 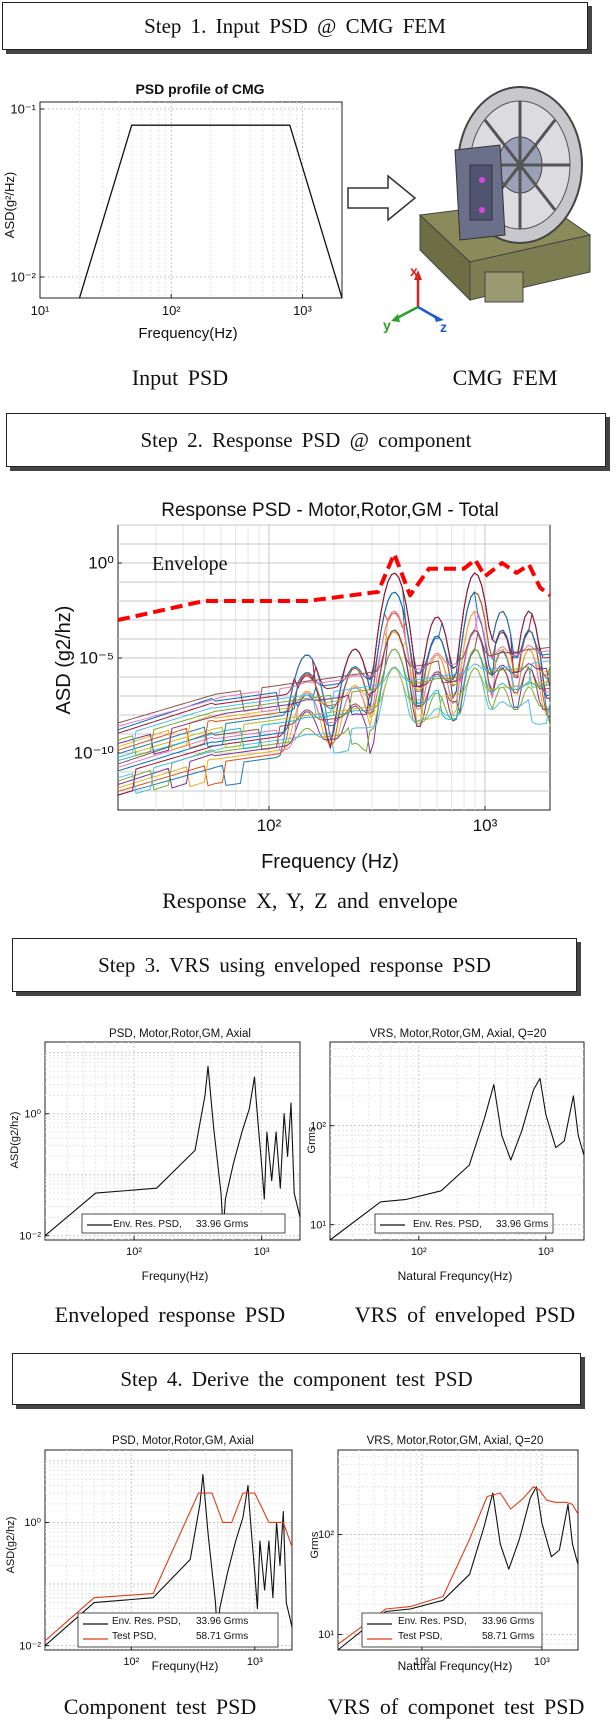 I want to click on step-3-label: Step 3. VRS using enveloped response PSD, so click(x=294, y=964).